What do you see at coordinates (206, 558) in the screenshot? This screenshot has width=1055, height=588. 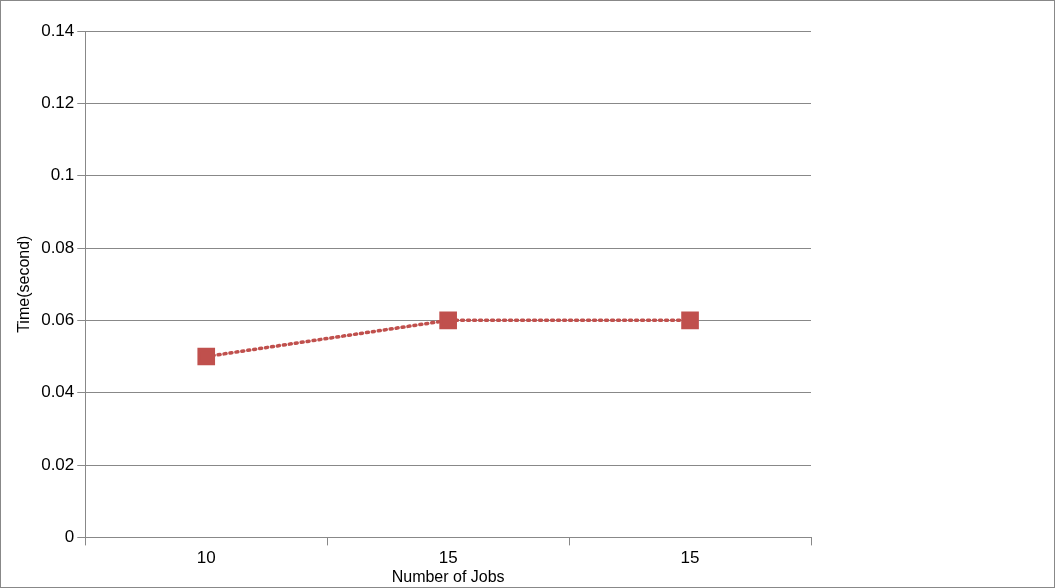 I see `x-tick-label: 10` at bounding box center [206, 558].